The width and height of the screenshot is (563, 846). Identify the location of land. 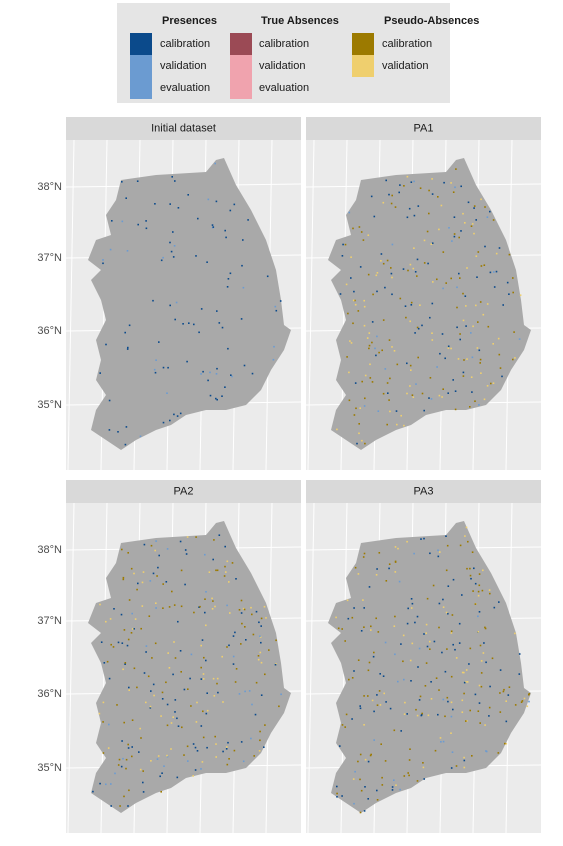
(189, 304).